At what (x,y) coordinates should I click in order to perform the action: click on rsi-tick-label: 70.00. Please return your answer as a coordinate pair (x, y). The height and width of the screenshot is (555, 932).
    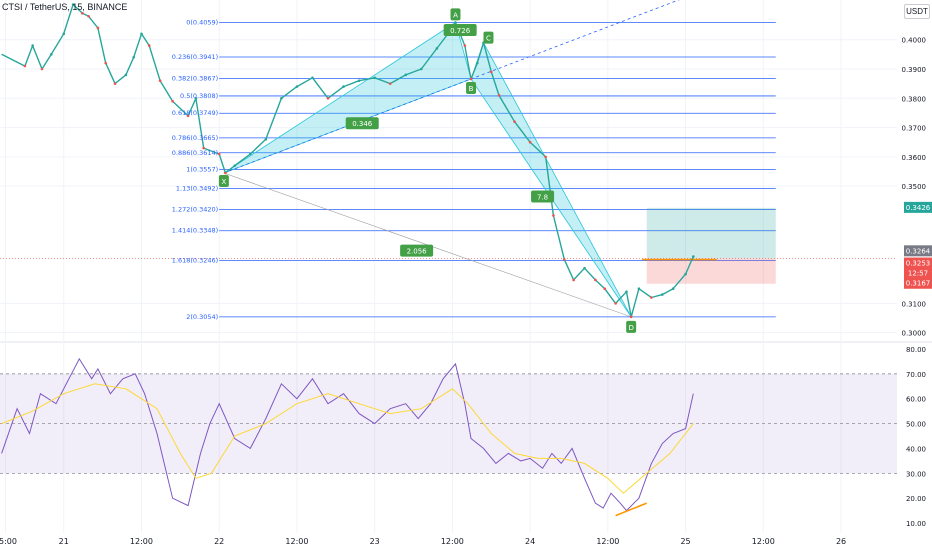
    Looking at the image, I should click on (916, 375).